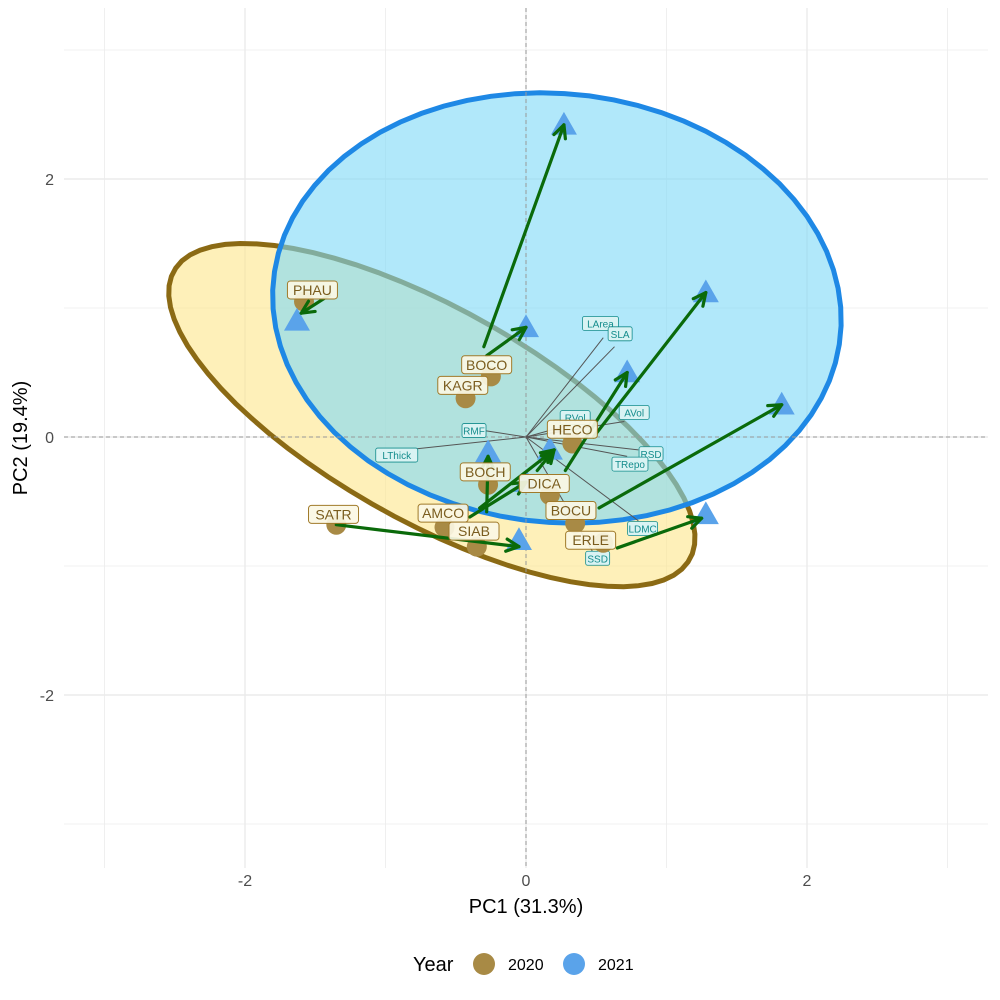  I want to click on trait-label-ssd: SSD, so click(597, 559).